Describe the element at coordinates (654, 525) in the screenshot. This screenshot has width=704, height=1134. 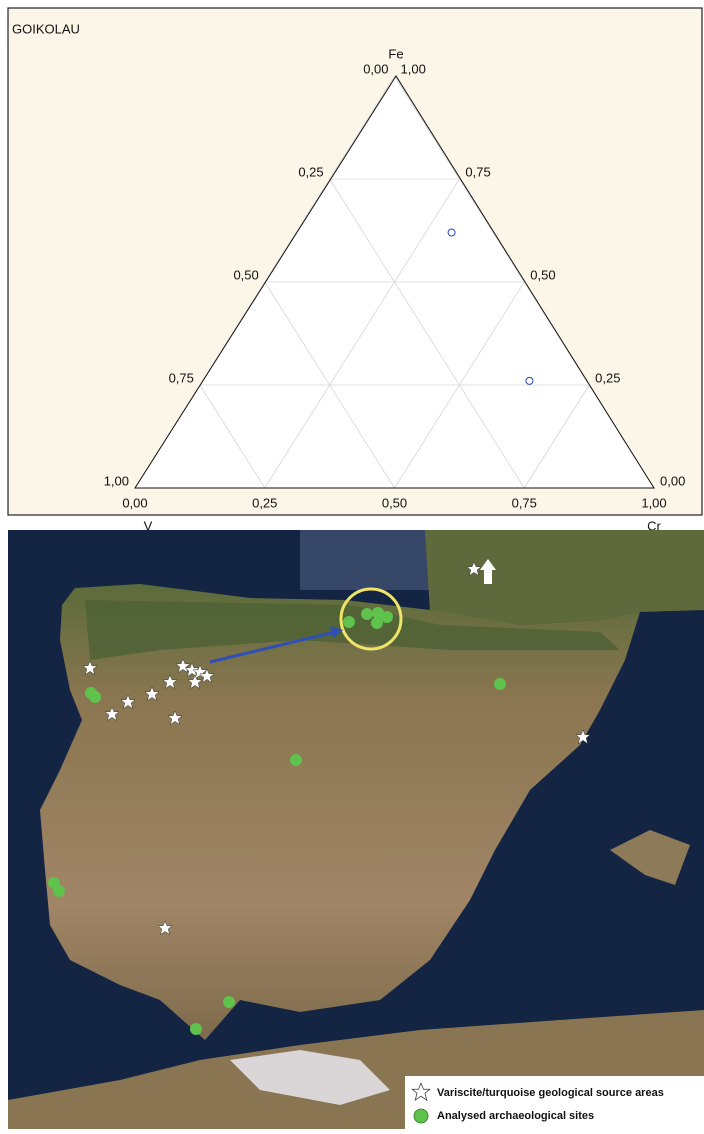
I see `axis-label-right: Cr` at that location.